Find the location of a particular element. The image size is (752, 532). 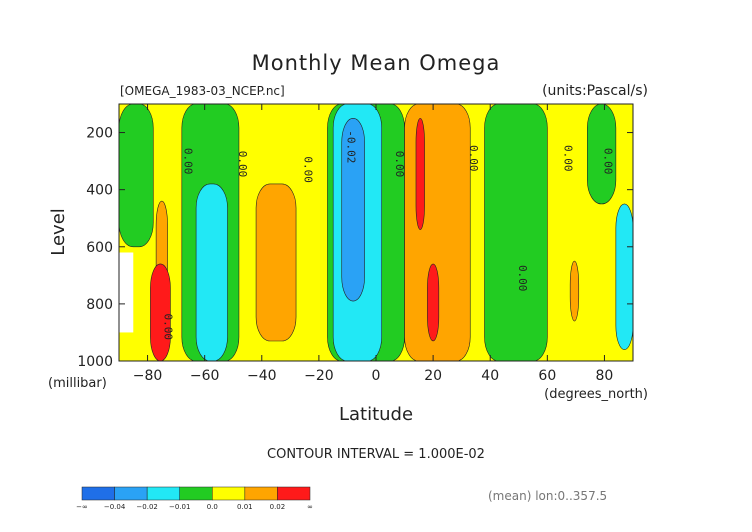

colorbar-label: −0.02 is located at coordinates (146, 507).